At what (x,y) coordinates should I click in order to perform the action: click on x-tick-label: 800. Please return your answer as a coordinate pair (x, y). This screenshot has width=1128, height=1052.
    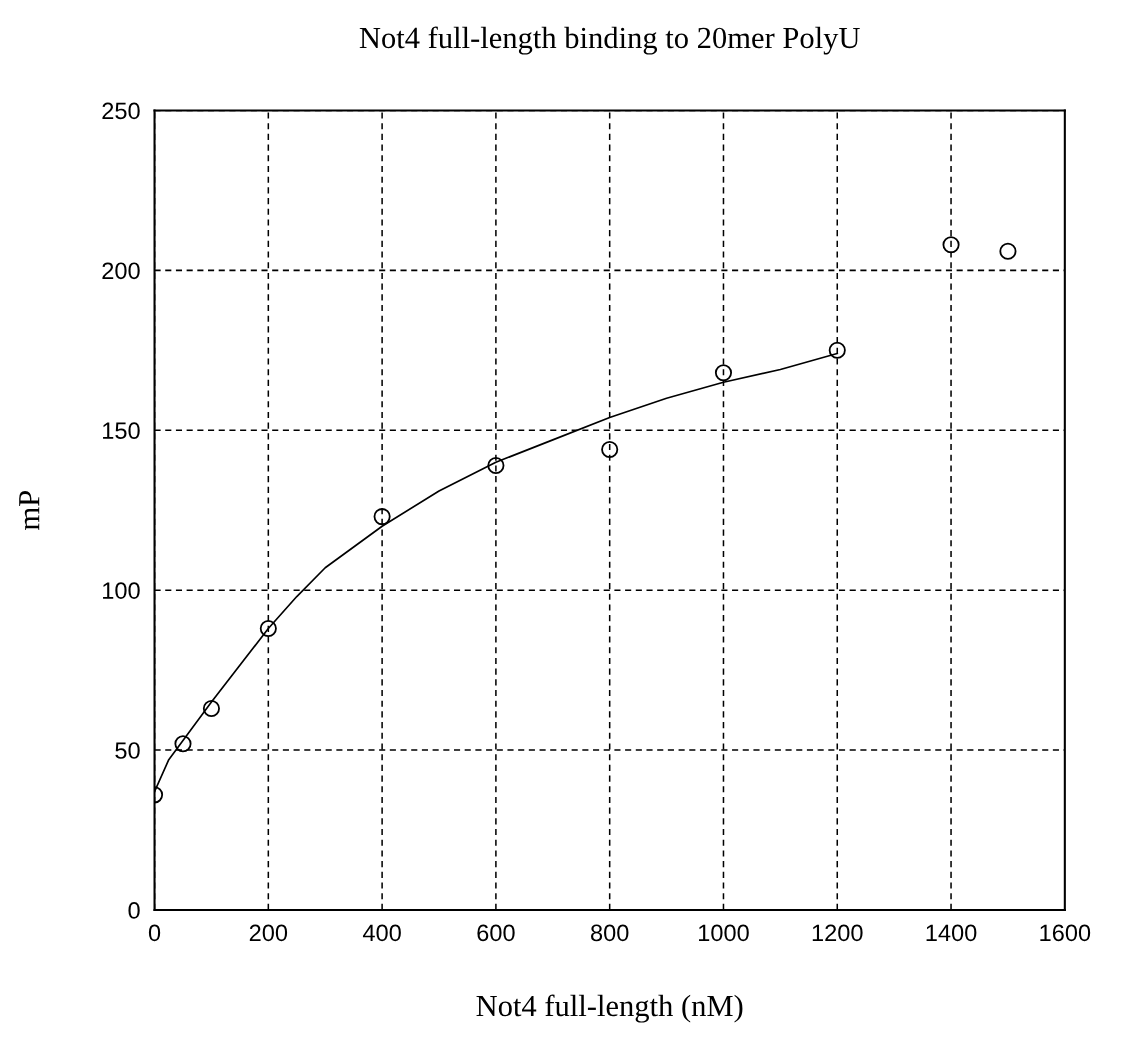
    Looking at the image, I should click on (610, 933).